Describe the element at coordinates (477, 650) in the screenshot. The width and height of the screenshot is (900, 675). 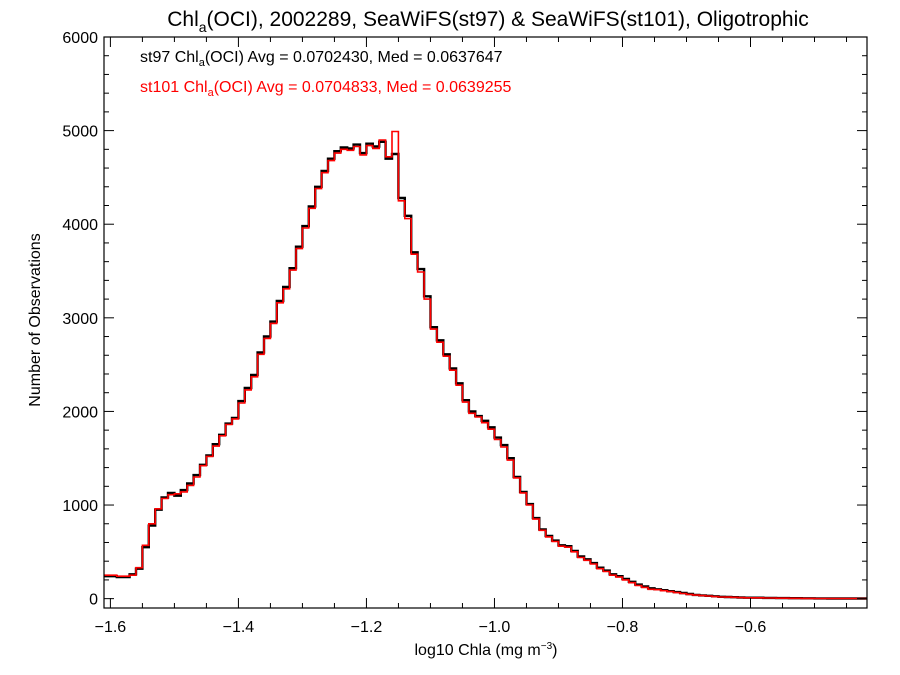
I see `x-axis-label-part: log10 Chla (mg m` at that location.